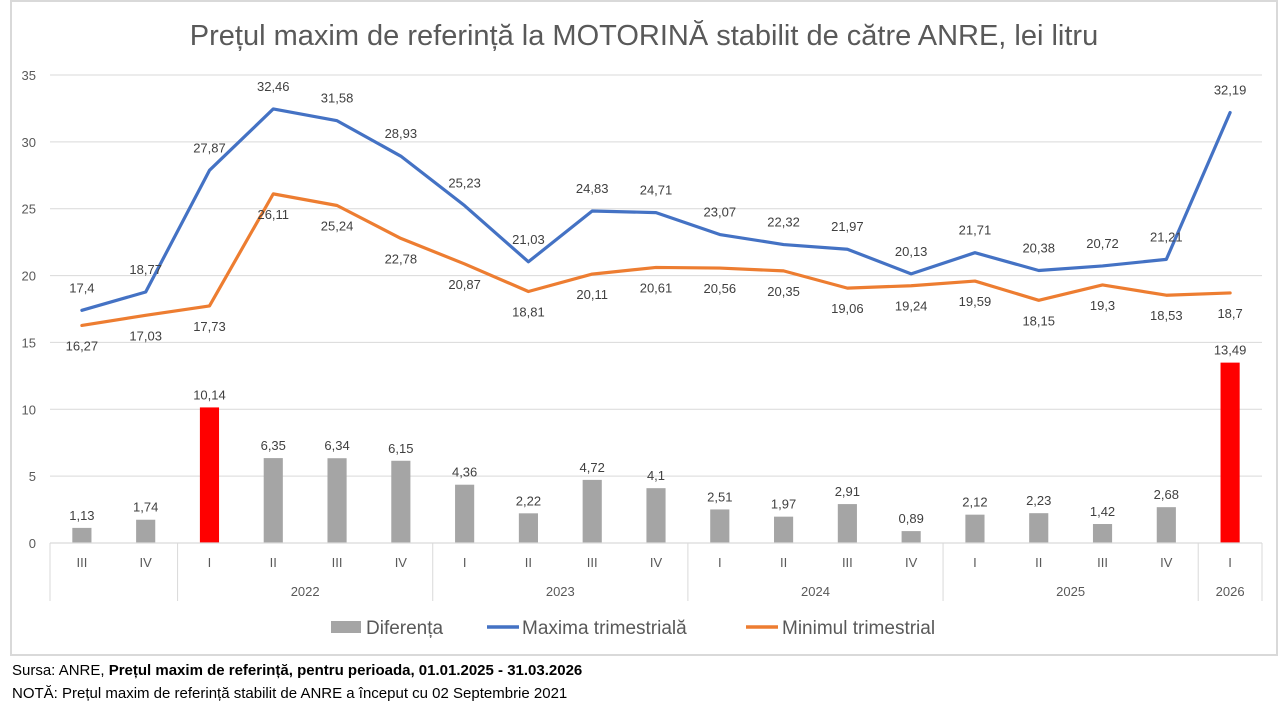  Describe the element at coordinates (1166, 236) in the screenshot. I see `data-label-maxima: 21,21` at that location.